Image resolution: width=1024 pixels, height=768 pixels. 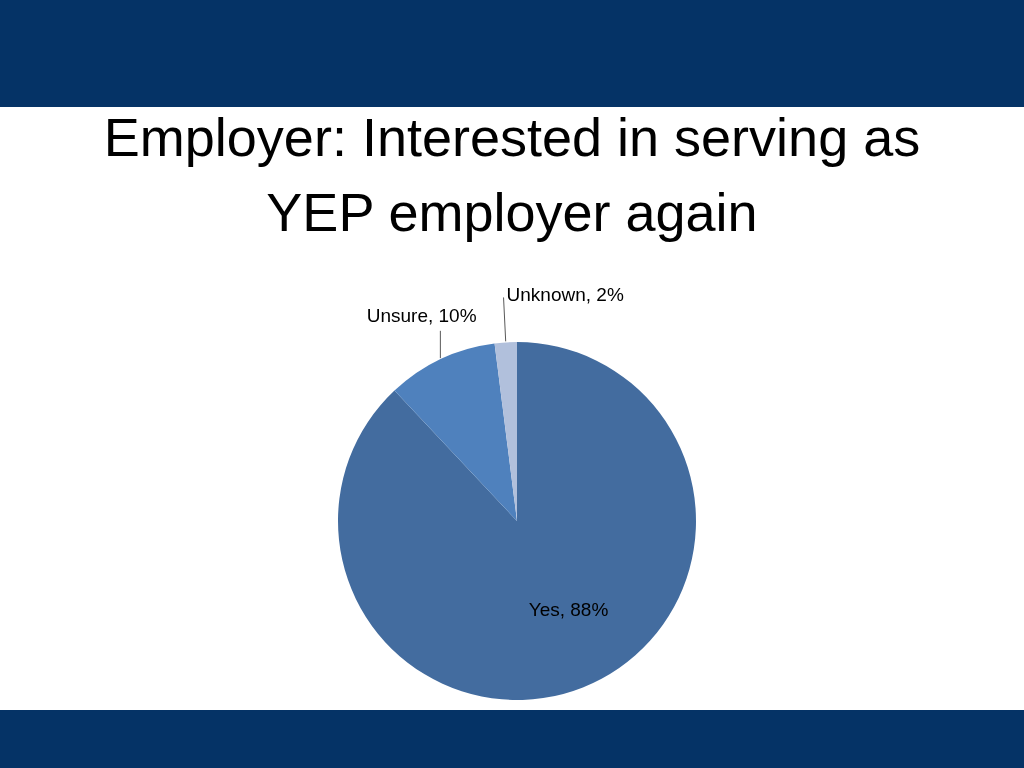 I want to click on pie-slice, so click(x=455, y=432).